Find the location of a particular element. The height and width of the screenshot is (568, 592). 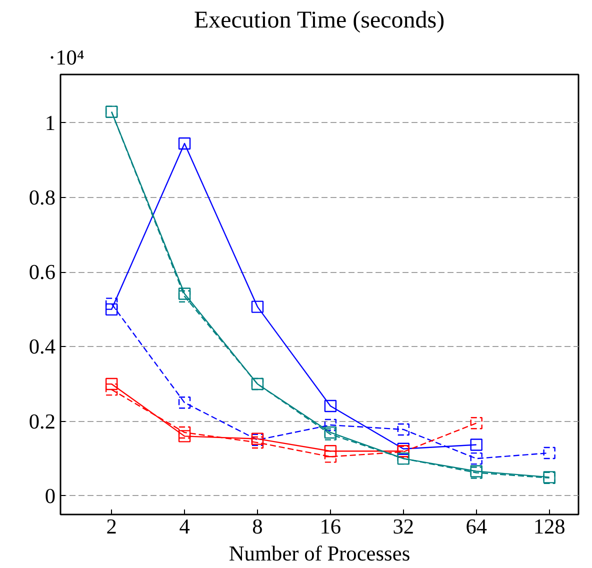

x-tick-label: 4 is located at coordinates (184, 526).